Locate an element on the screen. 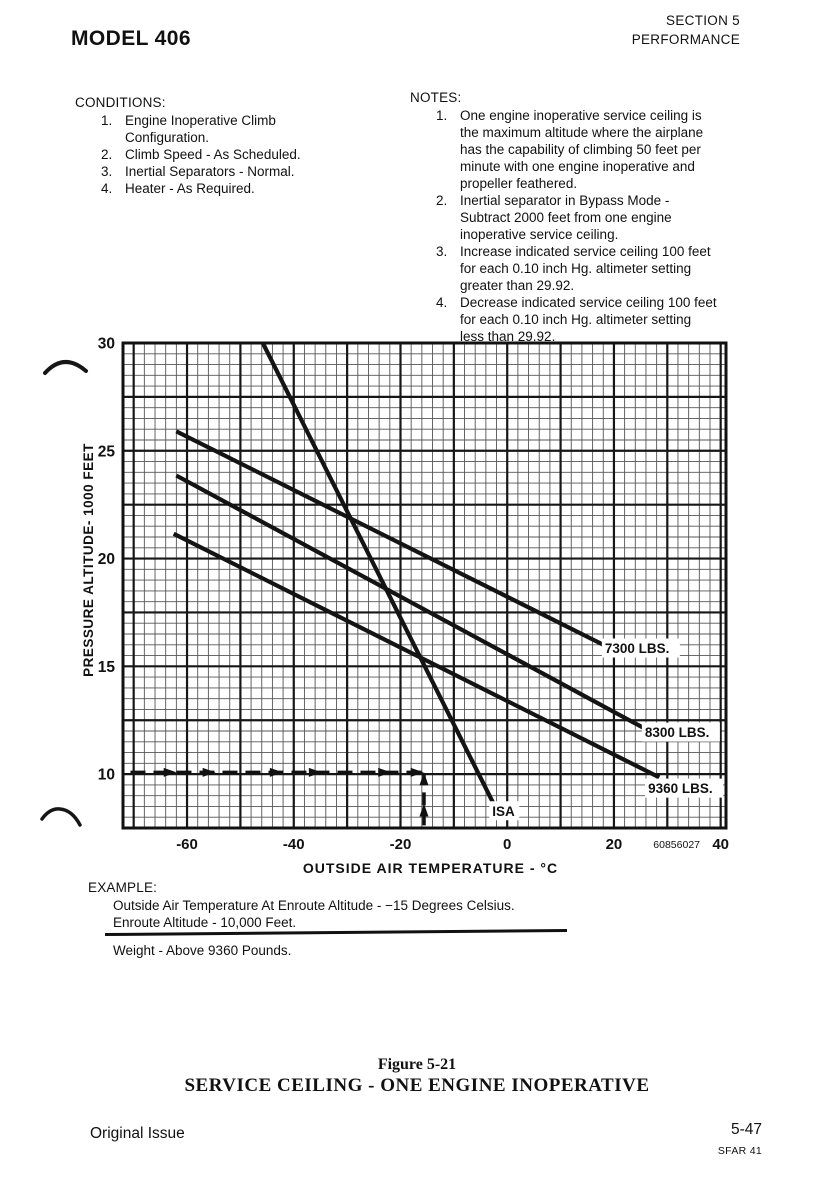 The image size is (834, 1180). list-item: 4. Heater - As Required. is located at coordinates (255, 188).